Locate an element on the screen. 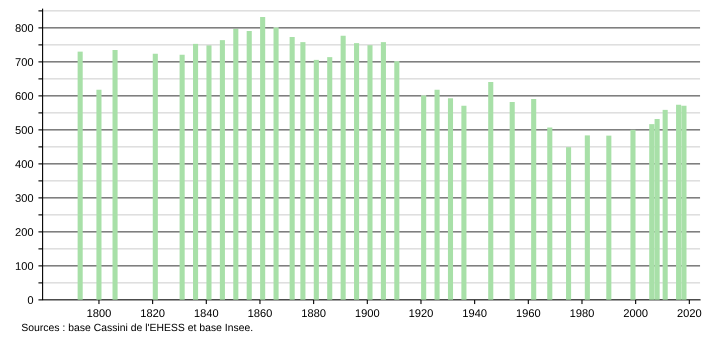 This screenshot has height=340, width=710. x-tick-label: 1820 is located at coordinates (153, 313).